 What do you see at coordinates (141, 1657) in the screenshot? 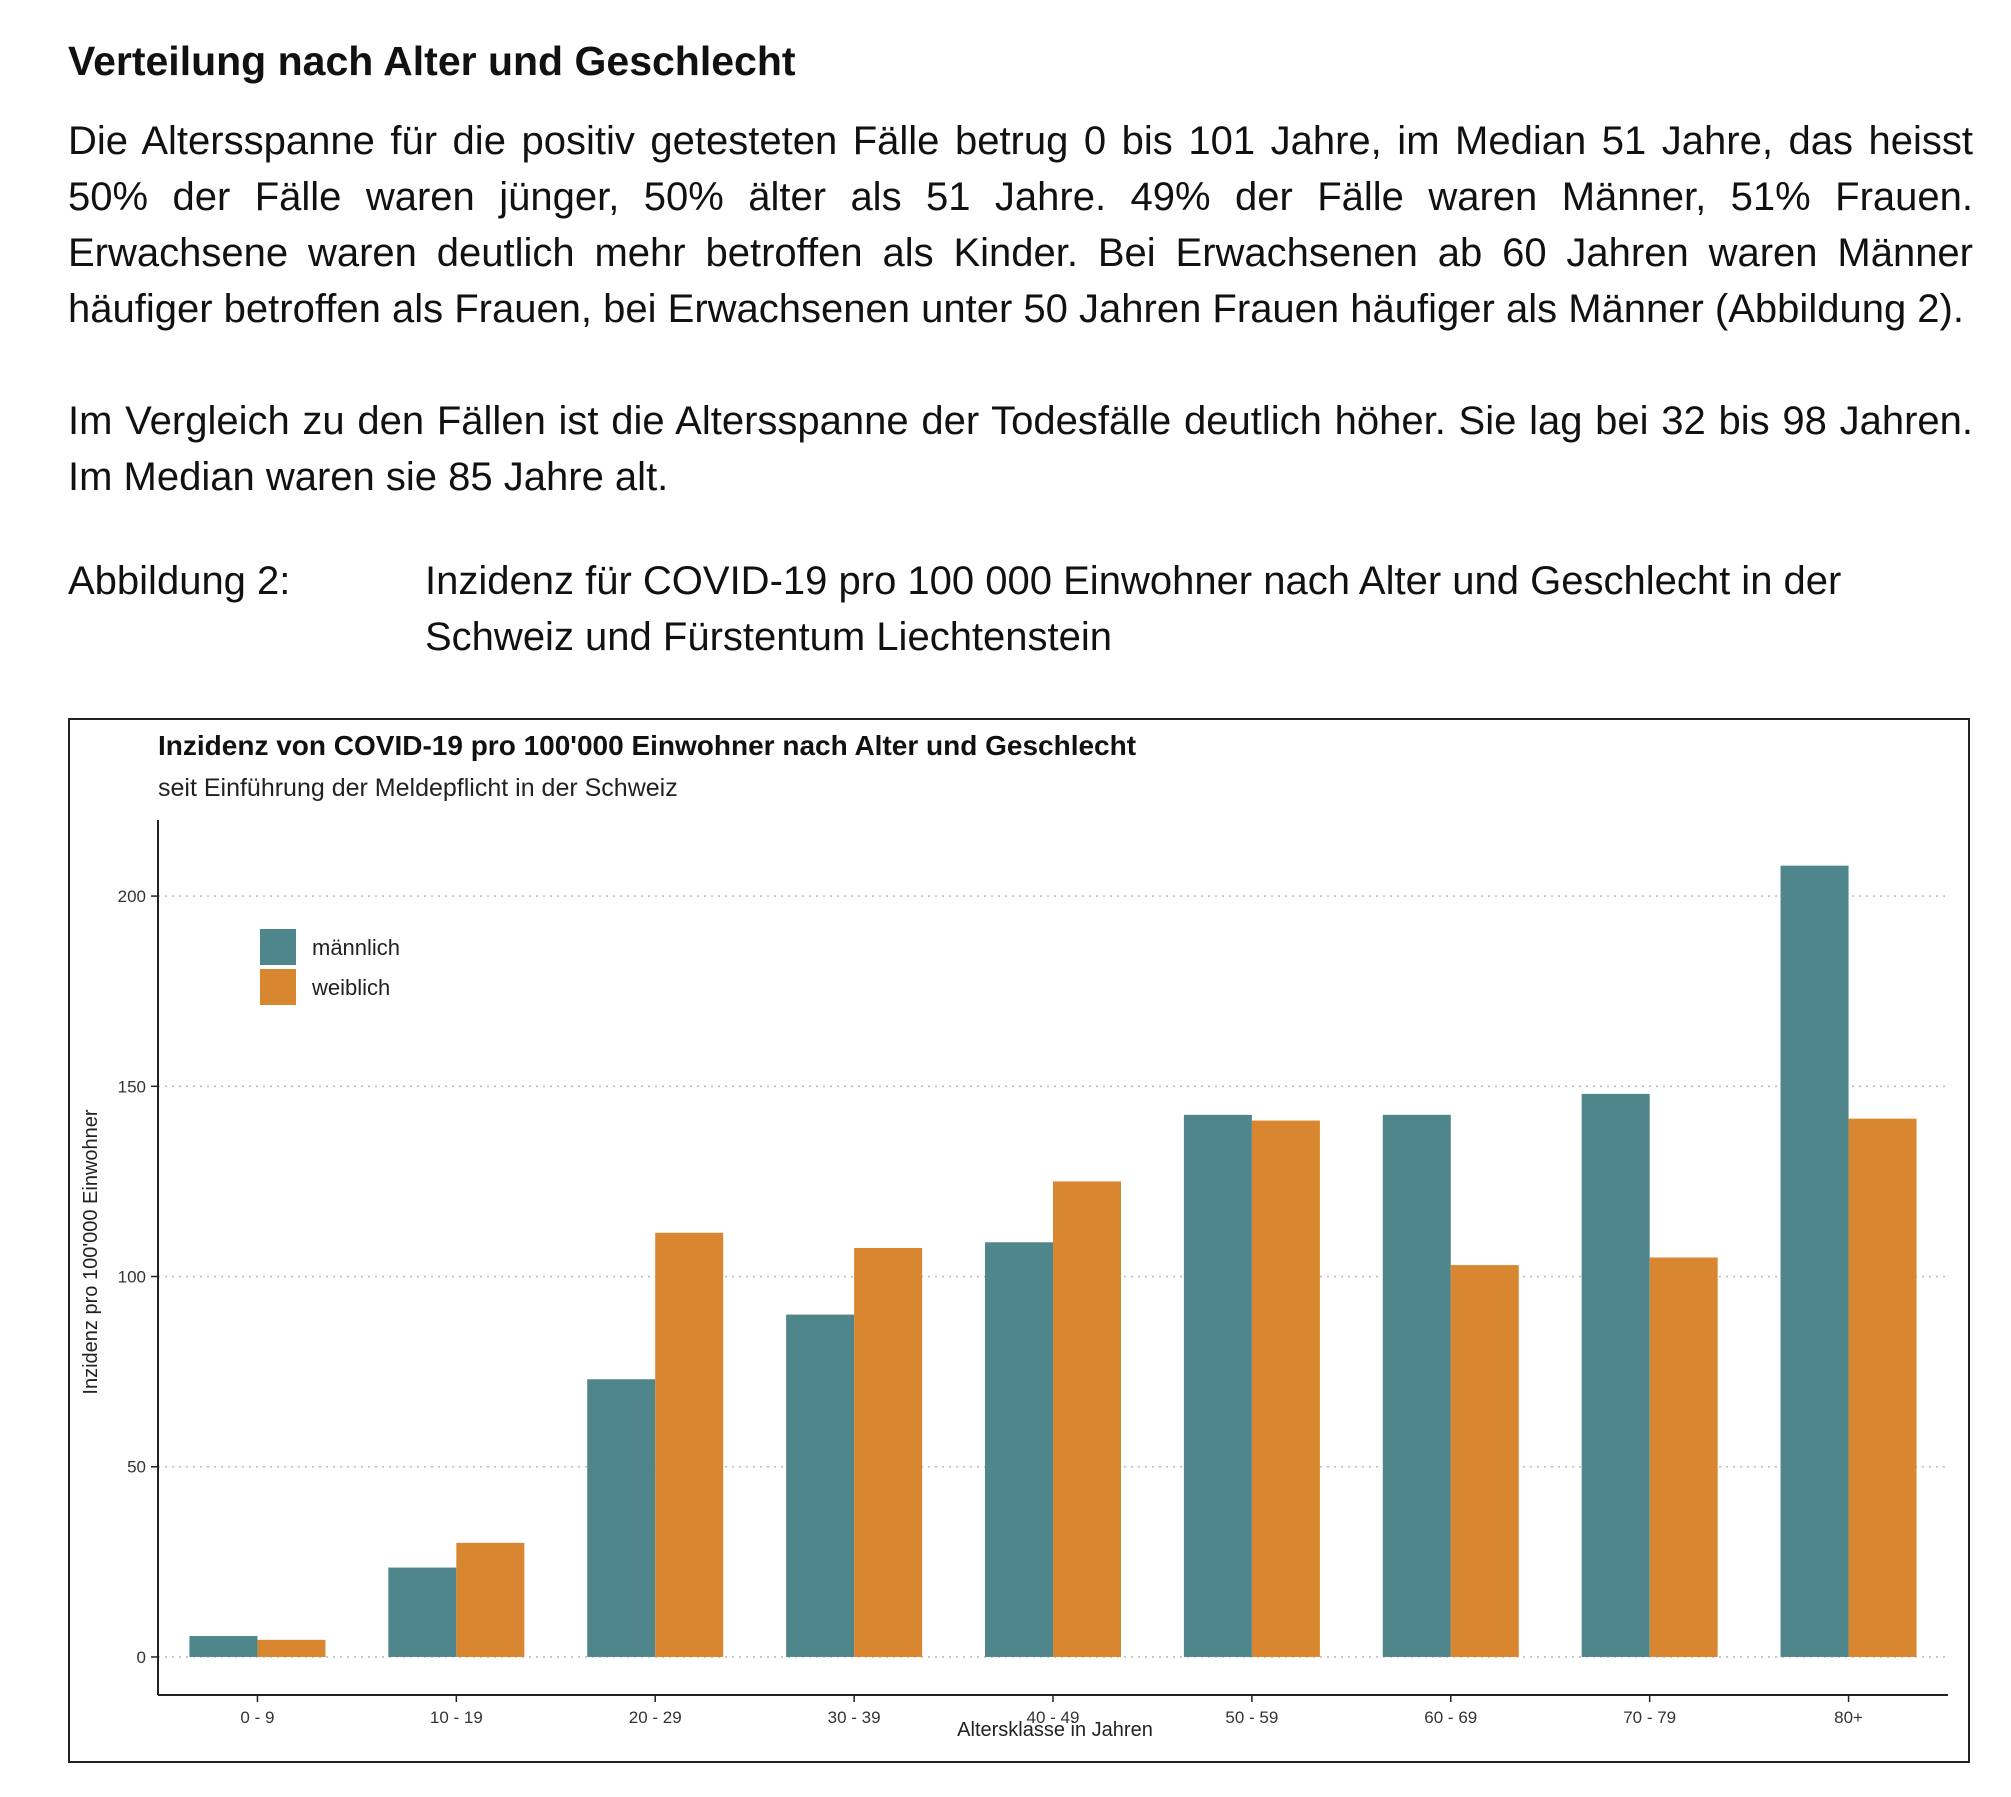
I see `y-tick-label: 0` at bounding box center [141, 1657].